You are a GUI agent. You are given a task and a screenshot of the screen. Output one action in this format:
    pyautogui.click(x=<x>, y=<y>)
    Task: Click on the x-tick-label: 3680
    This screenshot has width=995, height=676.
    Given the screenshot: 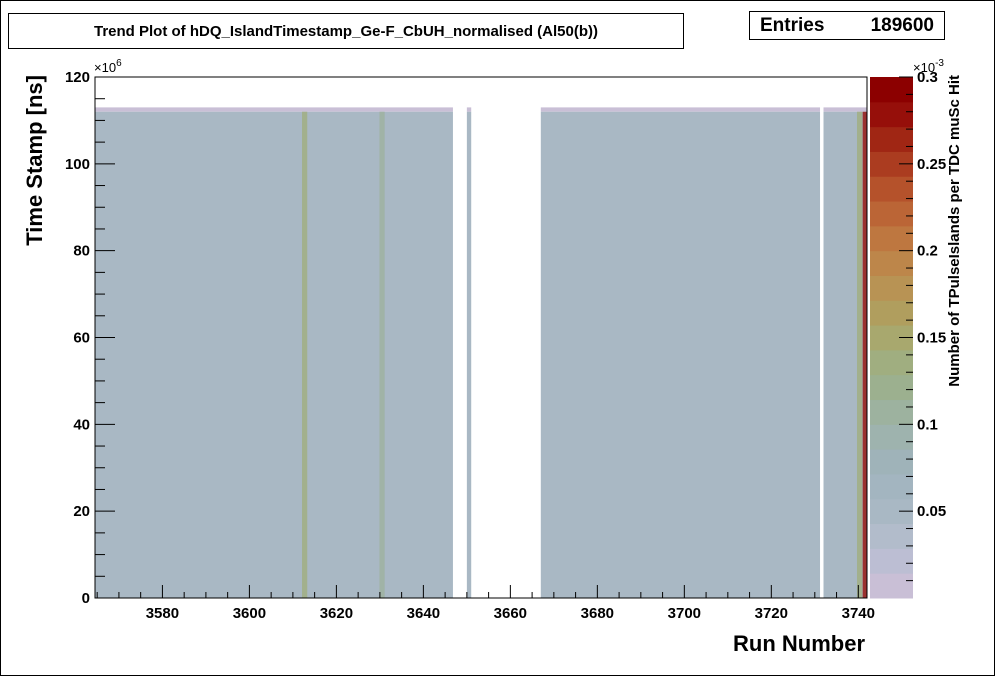 What is the action you would take?
    pyautogui.click(x=597, y=613)
    